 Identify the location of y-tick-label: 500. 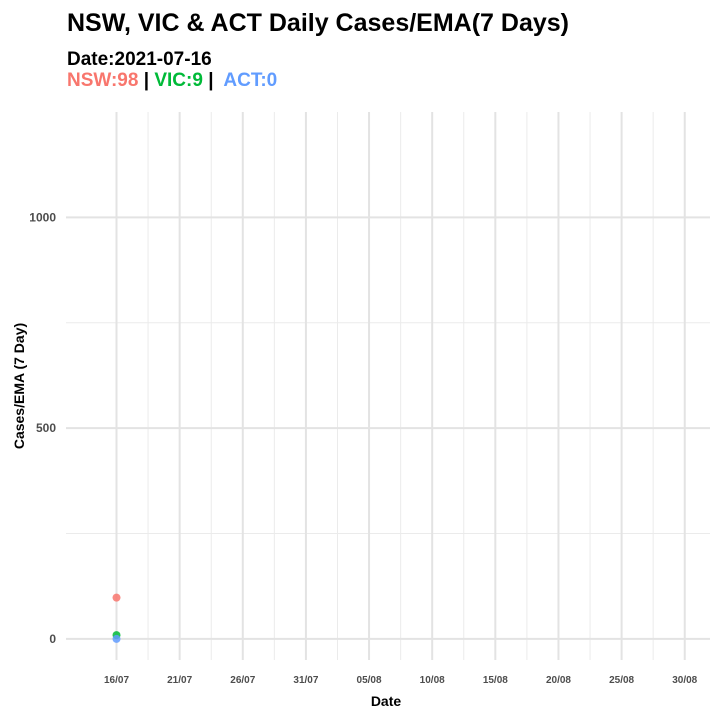
(46, 428).